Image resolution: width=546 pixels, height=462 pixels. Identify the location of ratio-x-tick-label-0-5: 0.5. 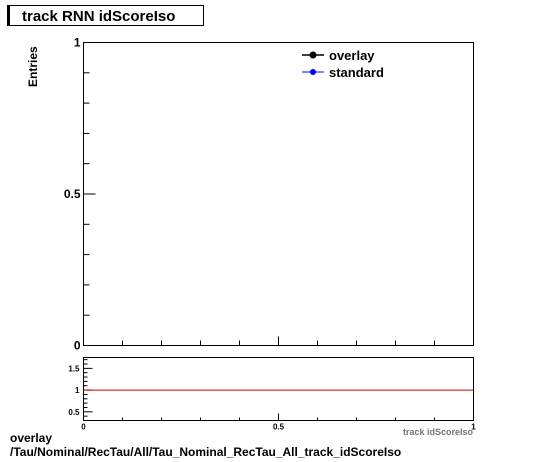
(279, 427).